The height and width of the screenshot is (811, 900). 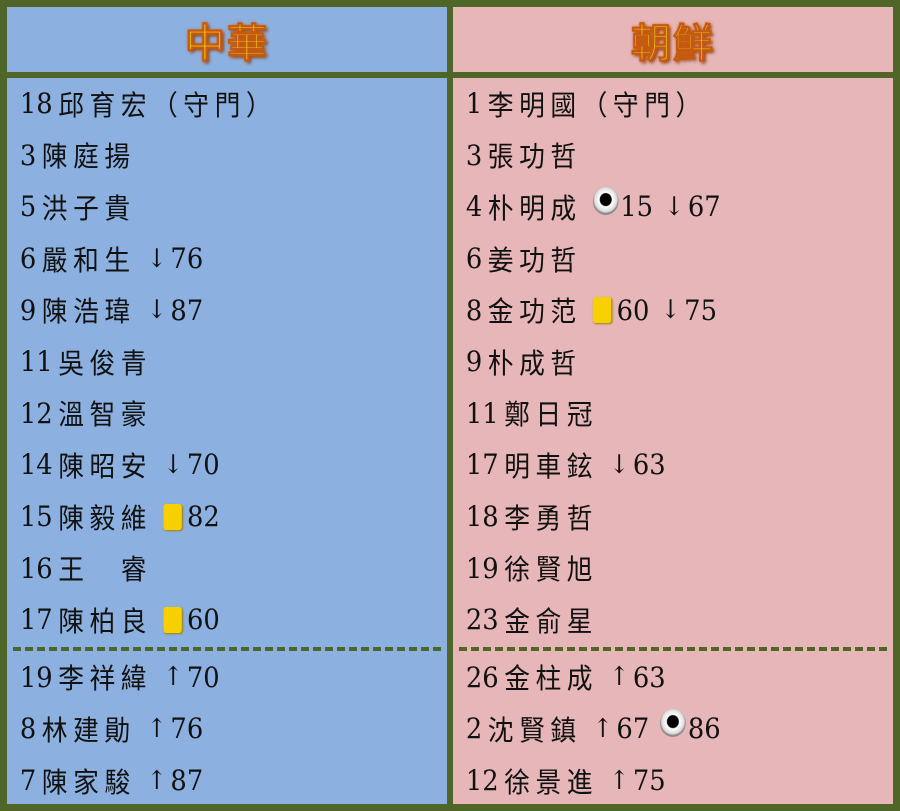 I want to click on event-sub-on: ↑ 76, so click(x=175, y=728).